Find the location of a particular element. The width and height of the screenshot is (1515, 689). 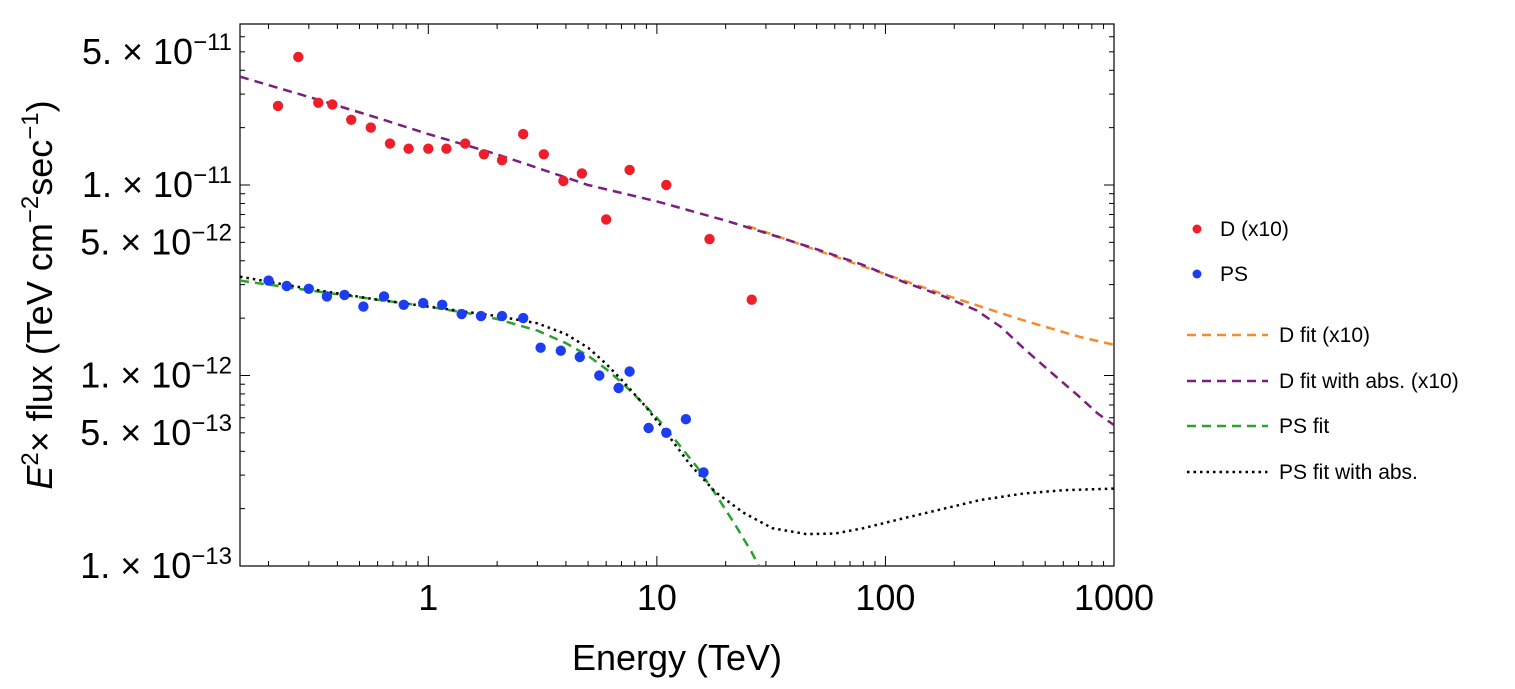

legend-label-d-fit-abs: D fit with abs. (x10) is located at coordinates (1369, 381).